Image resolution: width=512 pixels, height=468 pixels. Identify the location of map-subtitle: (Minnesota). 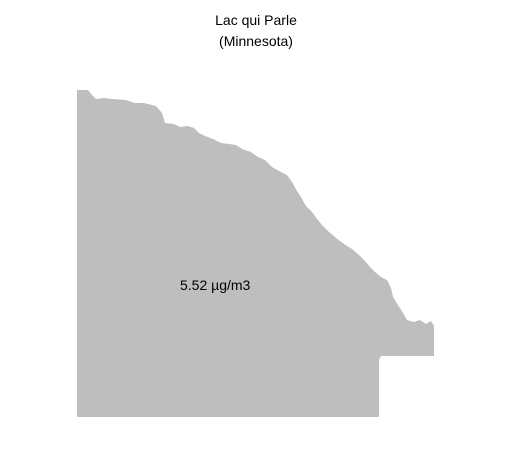
(256, 41).